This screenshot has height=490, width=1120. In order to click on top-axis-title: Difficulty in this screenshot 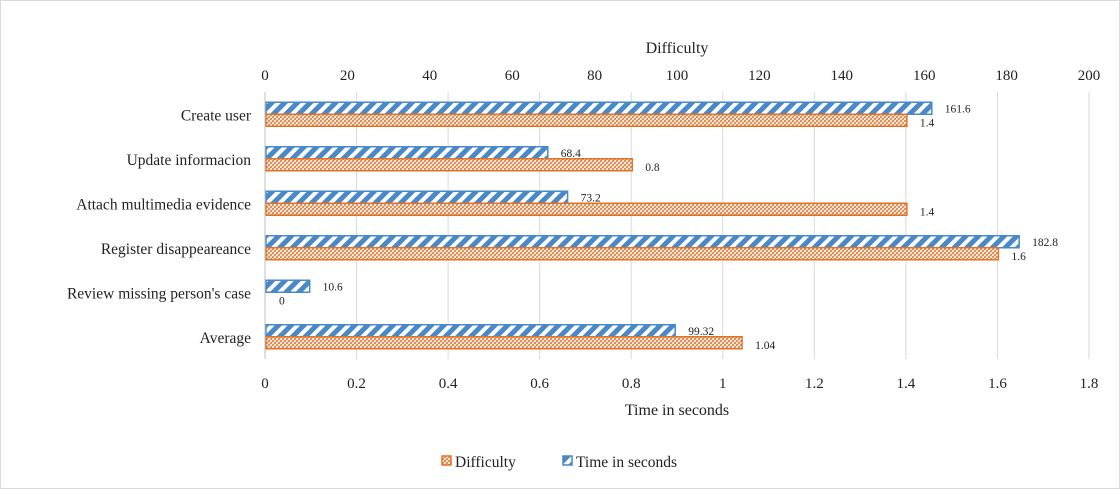, I will do `click(677, 48)`.